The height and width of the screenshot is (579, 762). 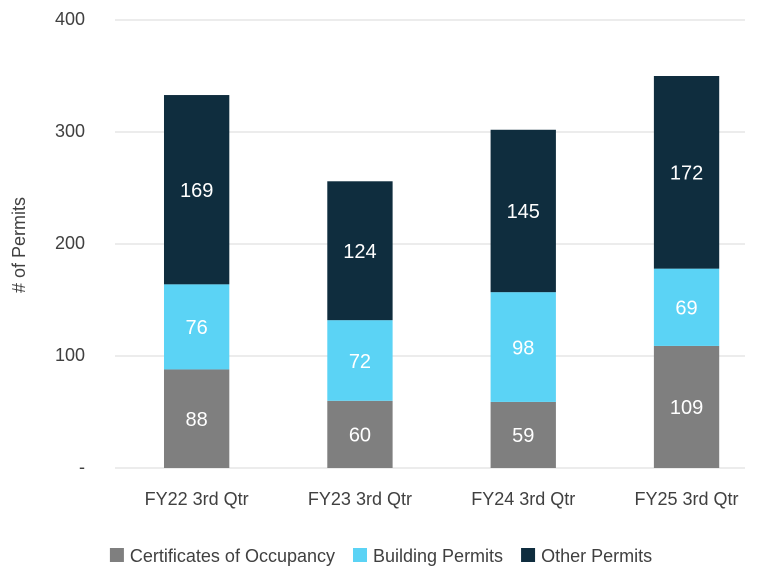 I want to click on data-label: 172, so click(x=686, y=174).